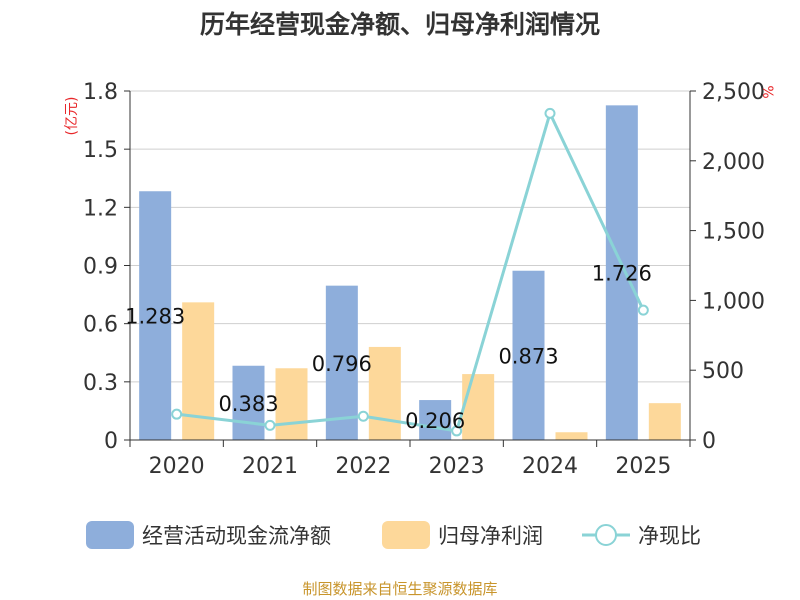  I want to click on y-axis-unit-label: (亿元), so click(72, 116).